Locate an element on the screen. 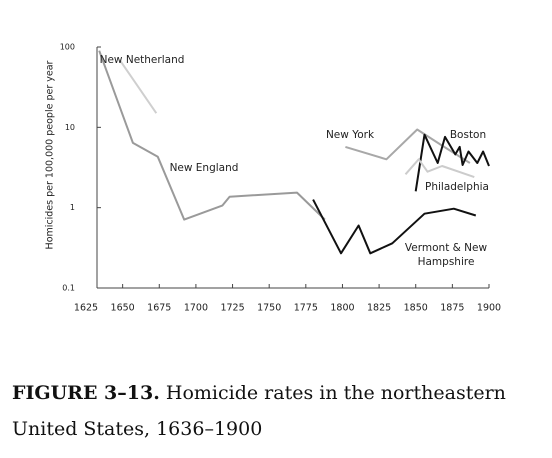 This screenshot has width=552, height=458. series-label: Philadelphia is located at coordinates (457, 187).